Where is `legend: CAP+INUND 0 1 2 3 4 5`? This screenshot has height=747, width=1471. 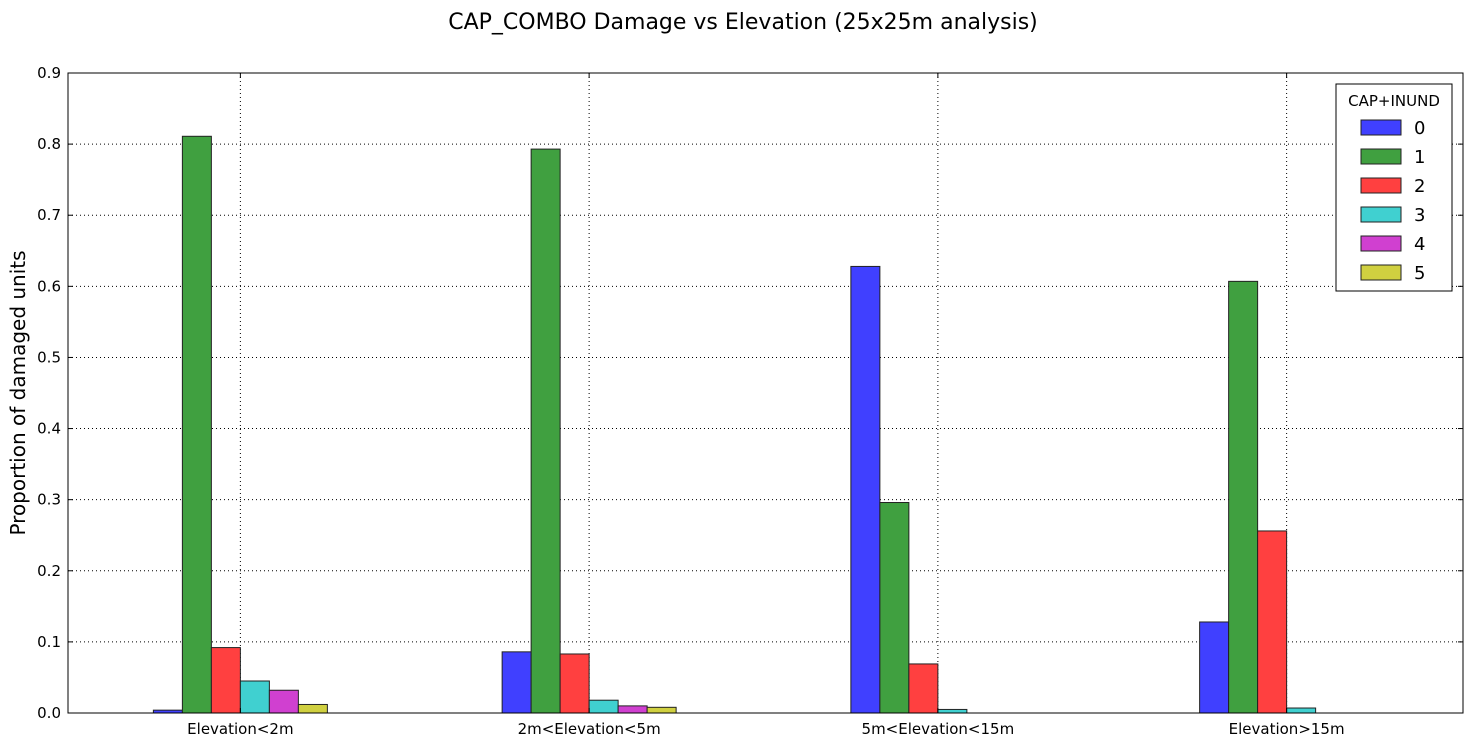 legend: CAP+INUND 0 1 2 3 4 5 is located at coordinates (1394, 187).